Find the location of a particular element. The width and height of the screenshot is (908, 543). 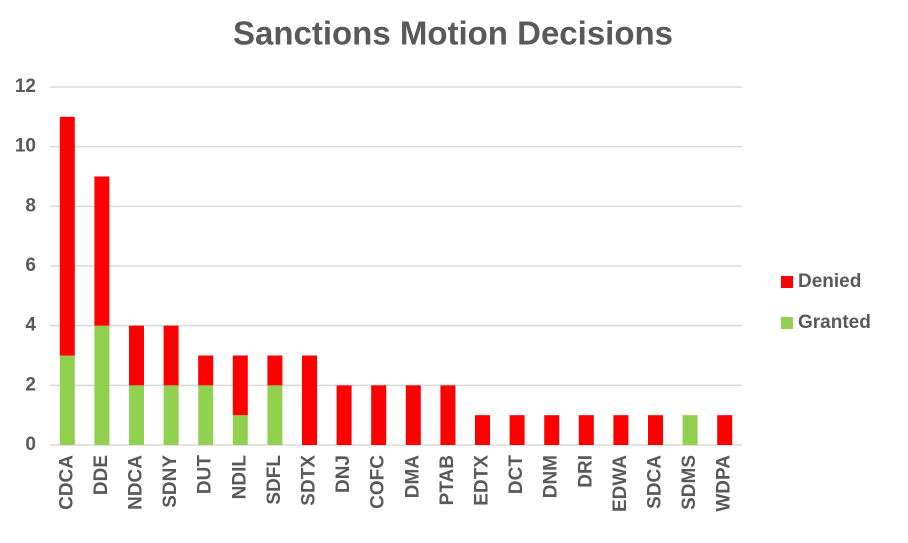

x-tick-label: DDE is located at coordinates (101, 475).